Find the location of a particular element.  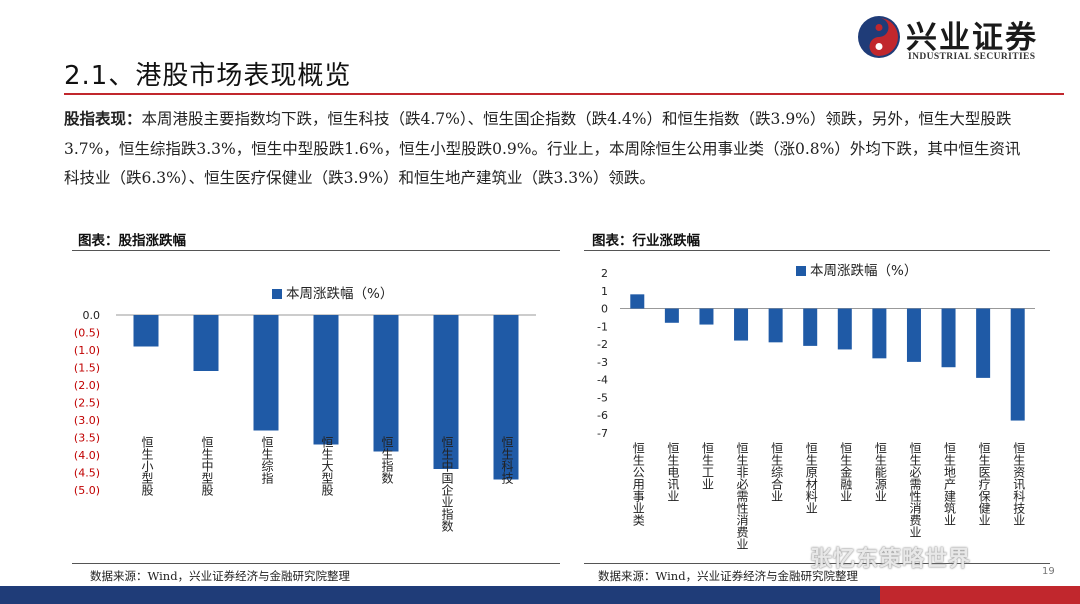

y-tick-label: (3.0) is located at coordinates (87, 420).